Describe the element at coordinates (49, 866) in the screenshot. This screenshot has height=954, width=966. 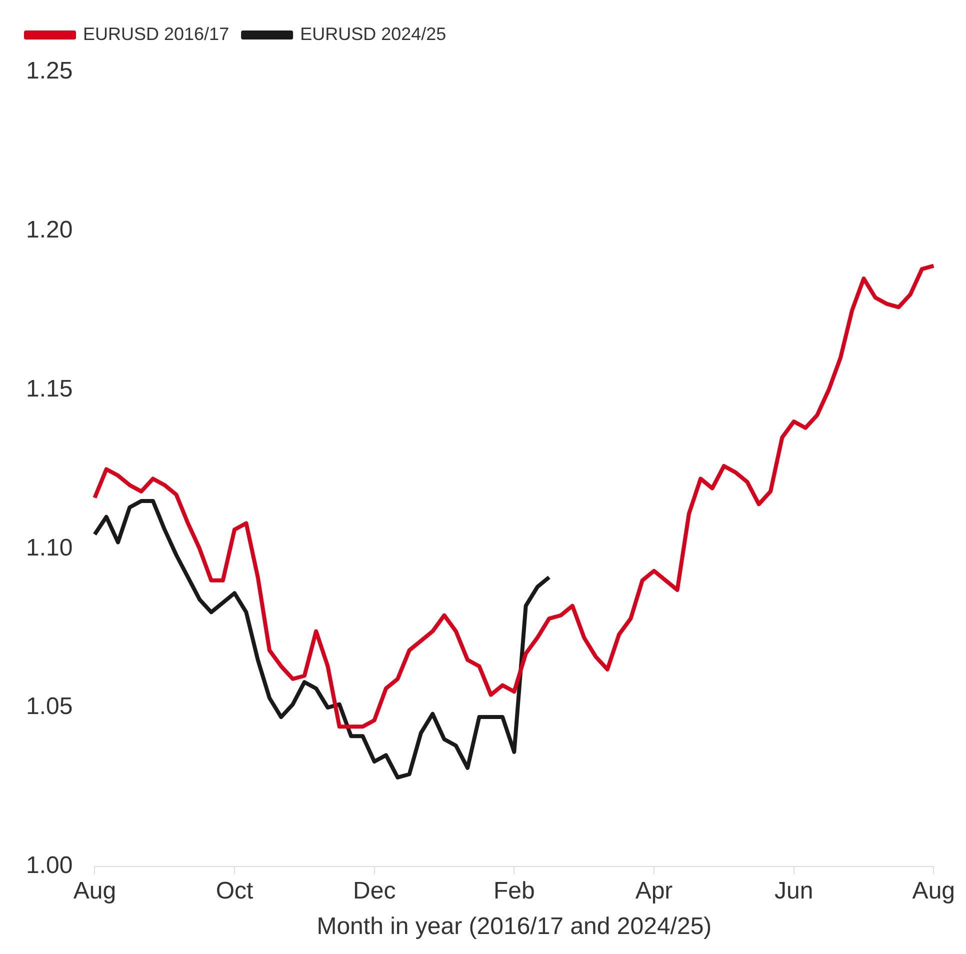
I see `y-tick-label: 1.00` at that location.